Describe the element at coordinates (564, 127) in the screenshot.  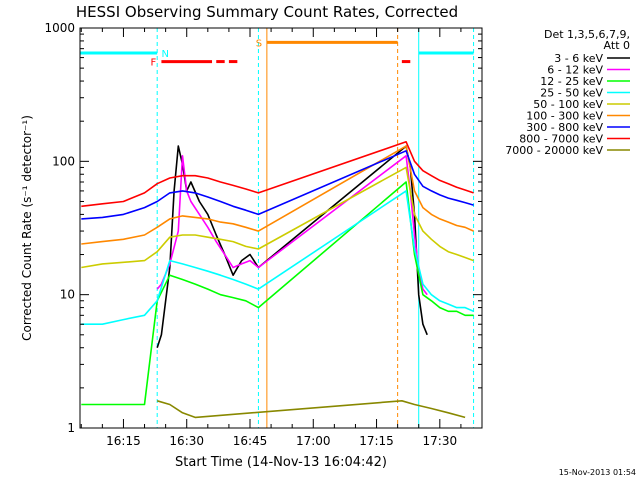
I see `legend-entry-label: 300 - 800 keV` at that location.